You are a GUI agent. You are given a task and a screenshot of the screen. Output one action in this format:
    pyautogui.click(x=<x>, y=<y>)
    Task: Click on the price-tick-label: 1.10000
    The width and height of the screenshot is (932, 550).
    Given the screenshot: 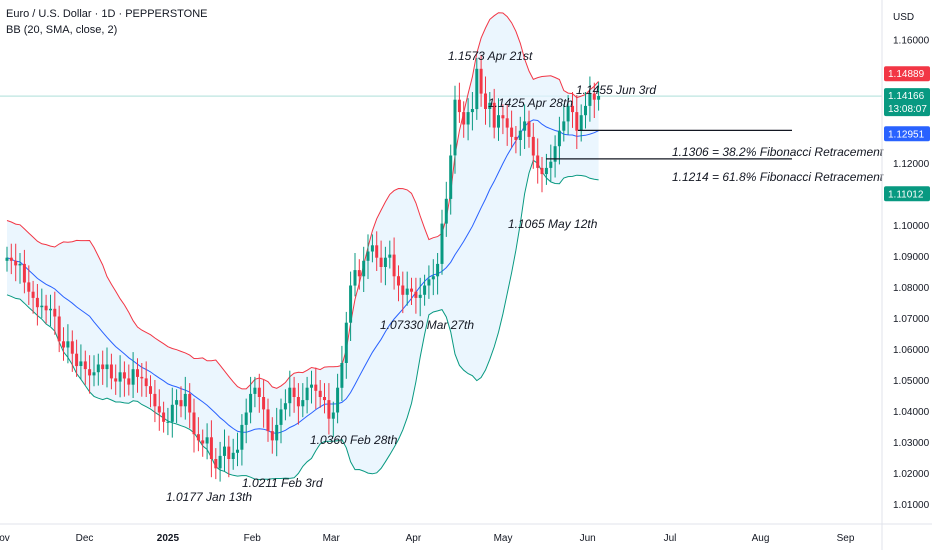 What is the action you would take?
    pyautogui.click(x=911, y=226)
    